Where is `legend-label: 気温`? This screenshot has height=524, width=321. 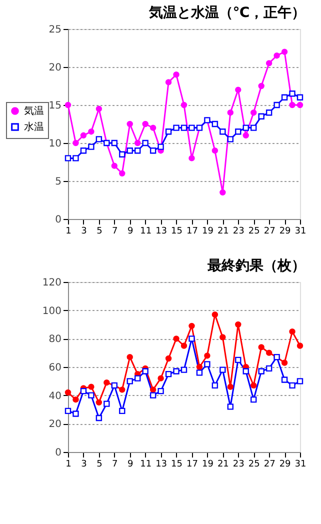 legend-label: 気温 is located at coordinates (34, 111).